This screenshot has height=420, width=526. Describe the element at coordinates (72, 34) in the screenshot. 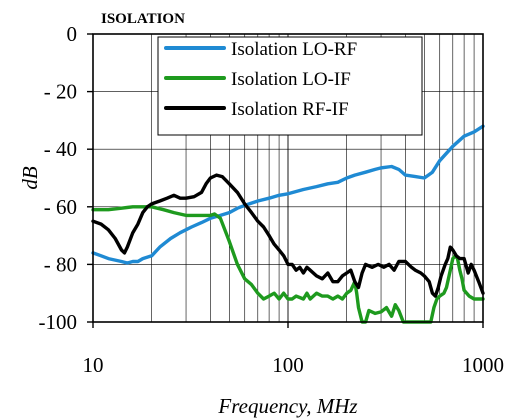

I see `y-tick-label: 0` at that location.